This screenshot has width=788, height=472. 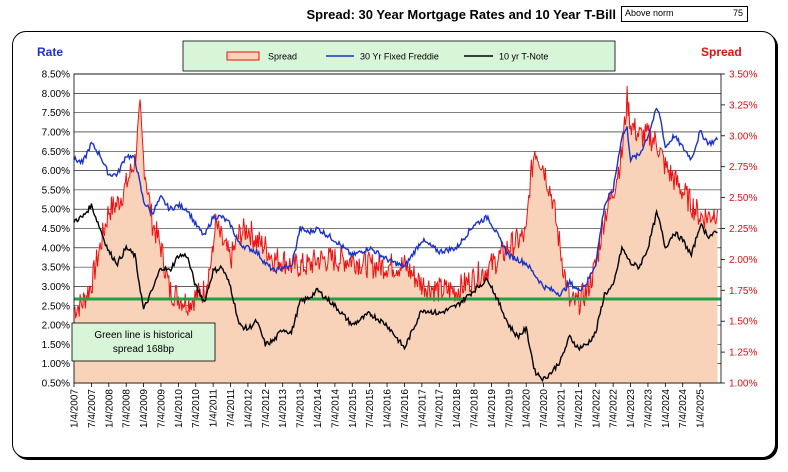 I want to click on left-axis-label: Rate, so click(x=50, y=52).